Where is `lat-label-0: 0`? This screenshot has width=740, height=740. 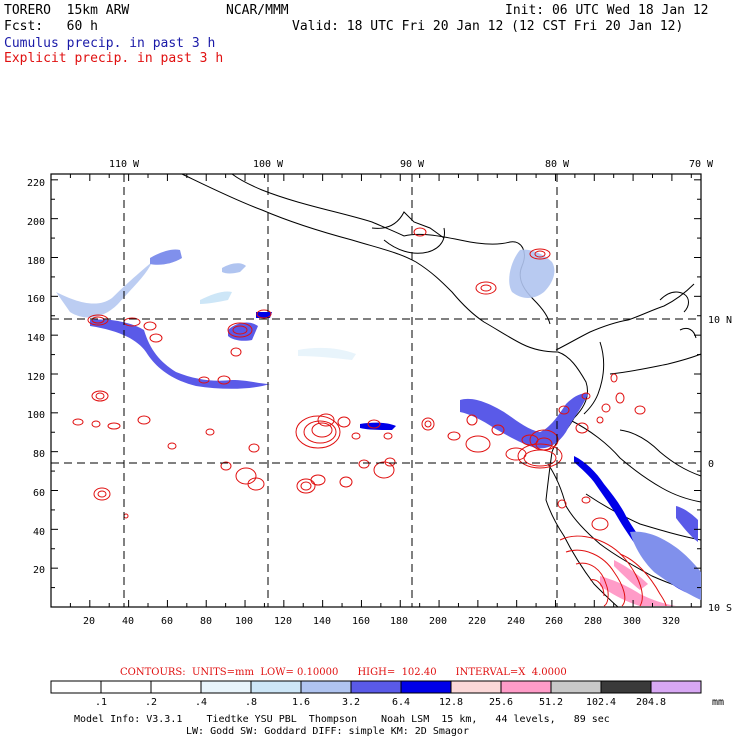
lat-label-0: 0 is located at coordinates (711, 464).